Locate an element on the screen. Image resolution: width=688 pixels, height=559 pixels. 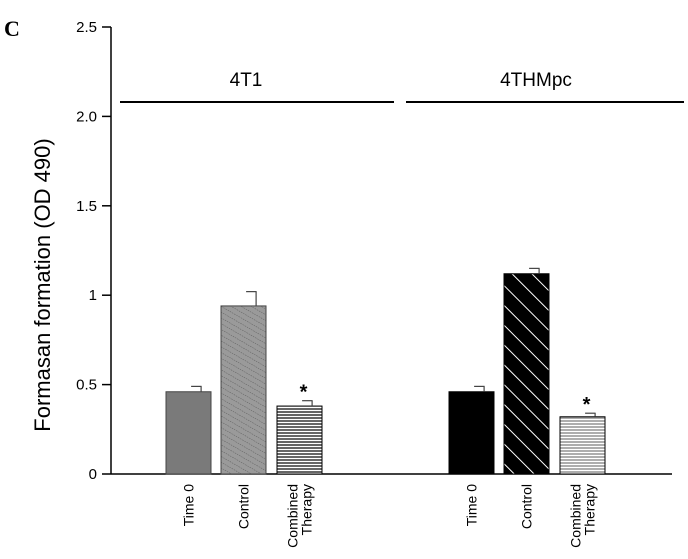
y-tick-label: 0 is located at coordinates (93, 474).